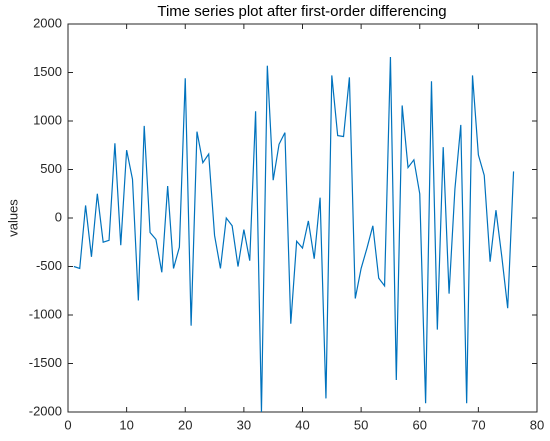  I want to click on x-tick-label: 20, so click(185, 424).